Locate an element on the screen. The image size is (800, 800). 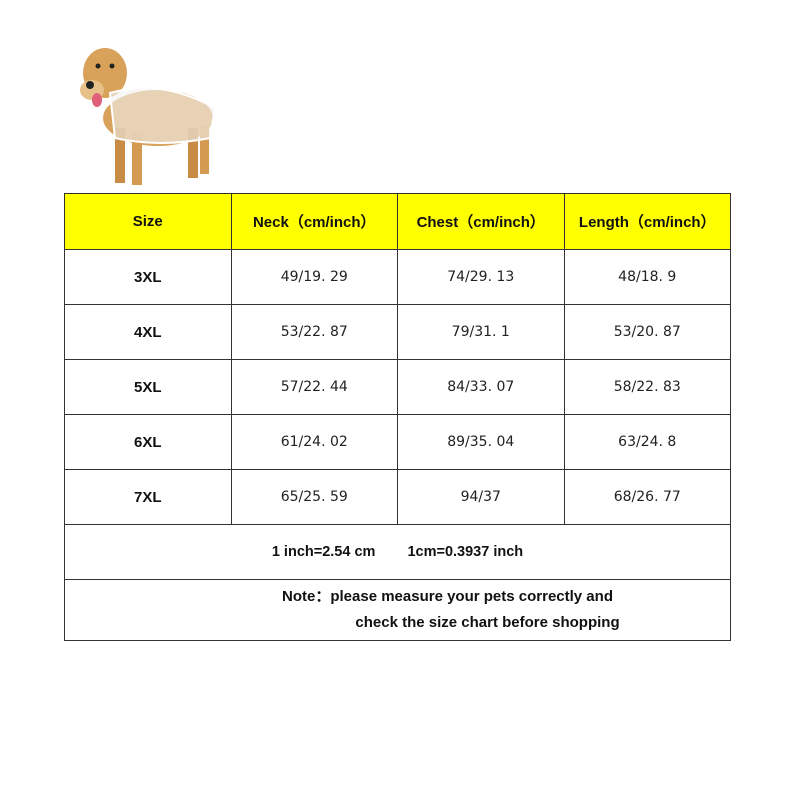
length-cell: 48/18. 9 is located at coordinates (647, 277).